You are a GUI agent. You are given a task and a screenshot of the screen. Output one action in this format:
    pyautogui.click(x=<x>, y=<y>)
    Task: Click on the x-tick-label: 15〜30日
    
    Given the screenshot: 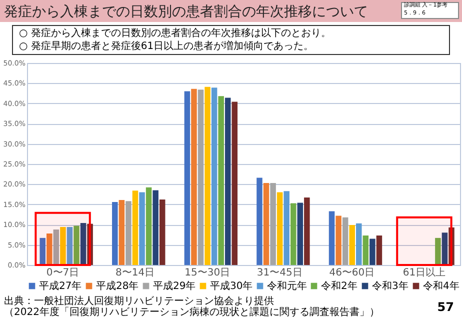 What is the action you would take?
    pyautogui.click(x=207, y=273)
    